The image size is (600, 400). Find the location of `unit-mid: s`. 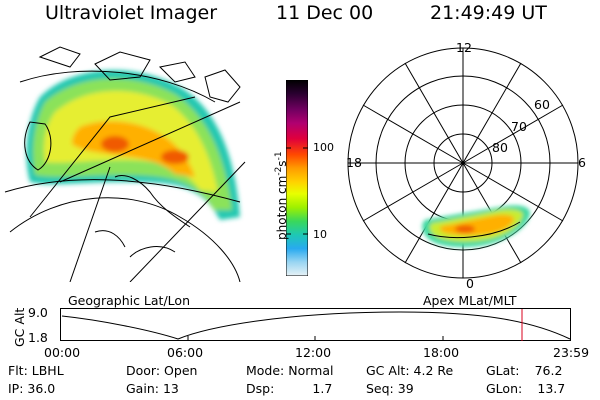

unit-mid: s is located at coordinates (282, 163).